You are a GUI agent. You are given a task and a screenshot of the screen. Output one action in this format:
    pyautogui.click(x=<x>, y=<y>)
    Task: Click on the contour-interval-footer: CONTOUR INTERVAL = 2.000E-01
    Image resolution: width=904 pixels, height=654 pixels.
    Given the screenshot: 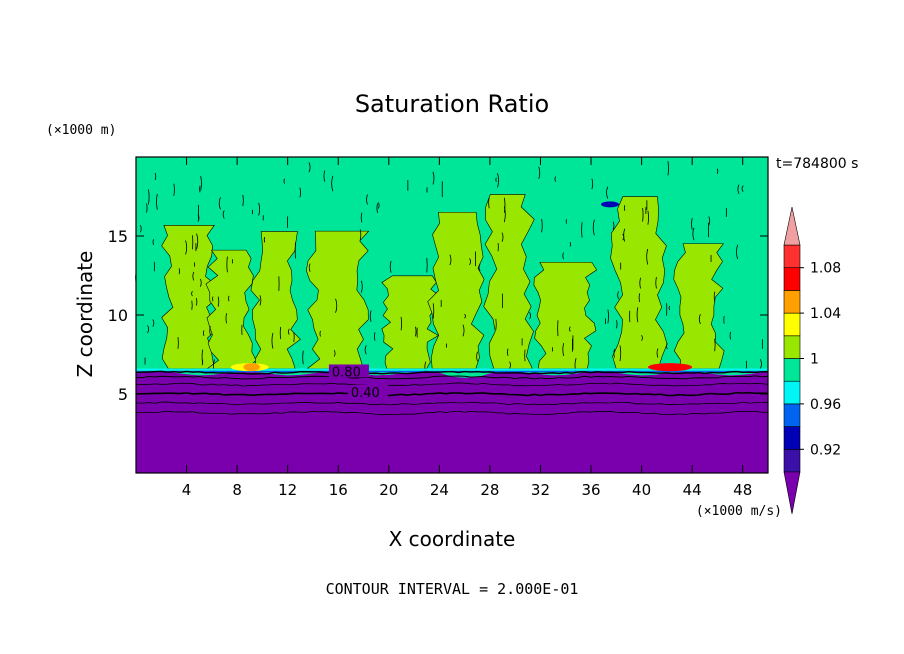 What is the action you would take?
    pyautogui.click(x=452, y=589)
    